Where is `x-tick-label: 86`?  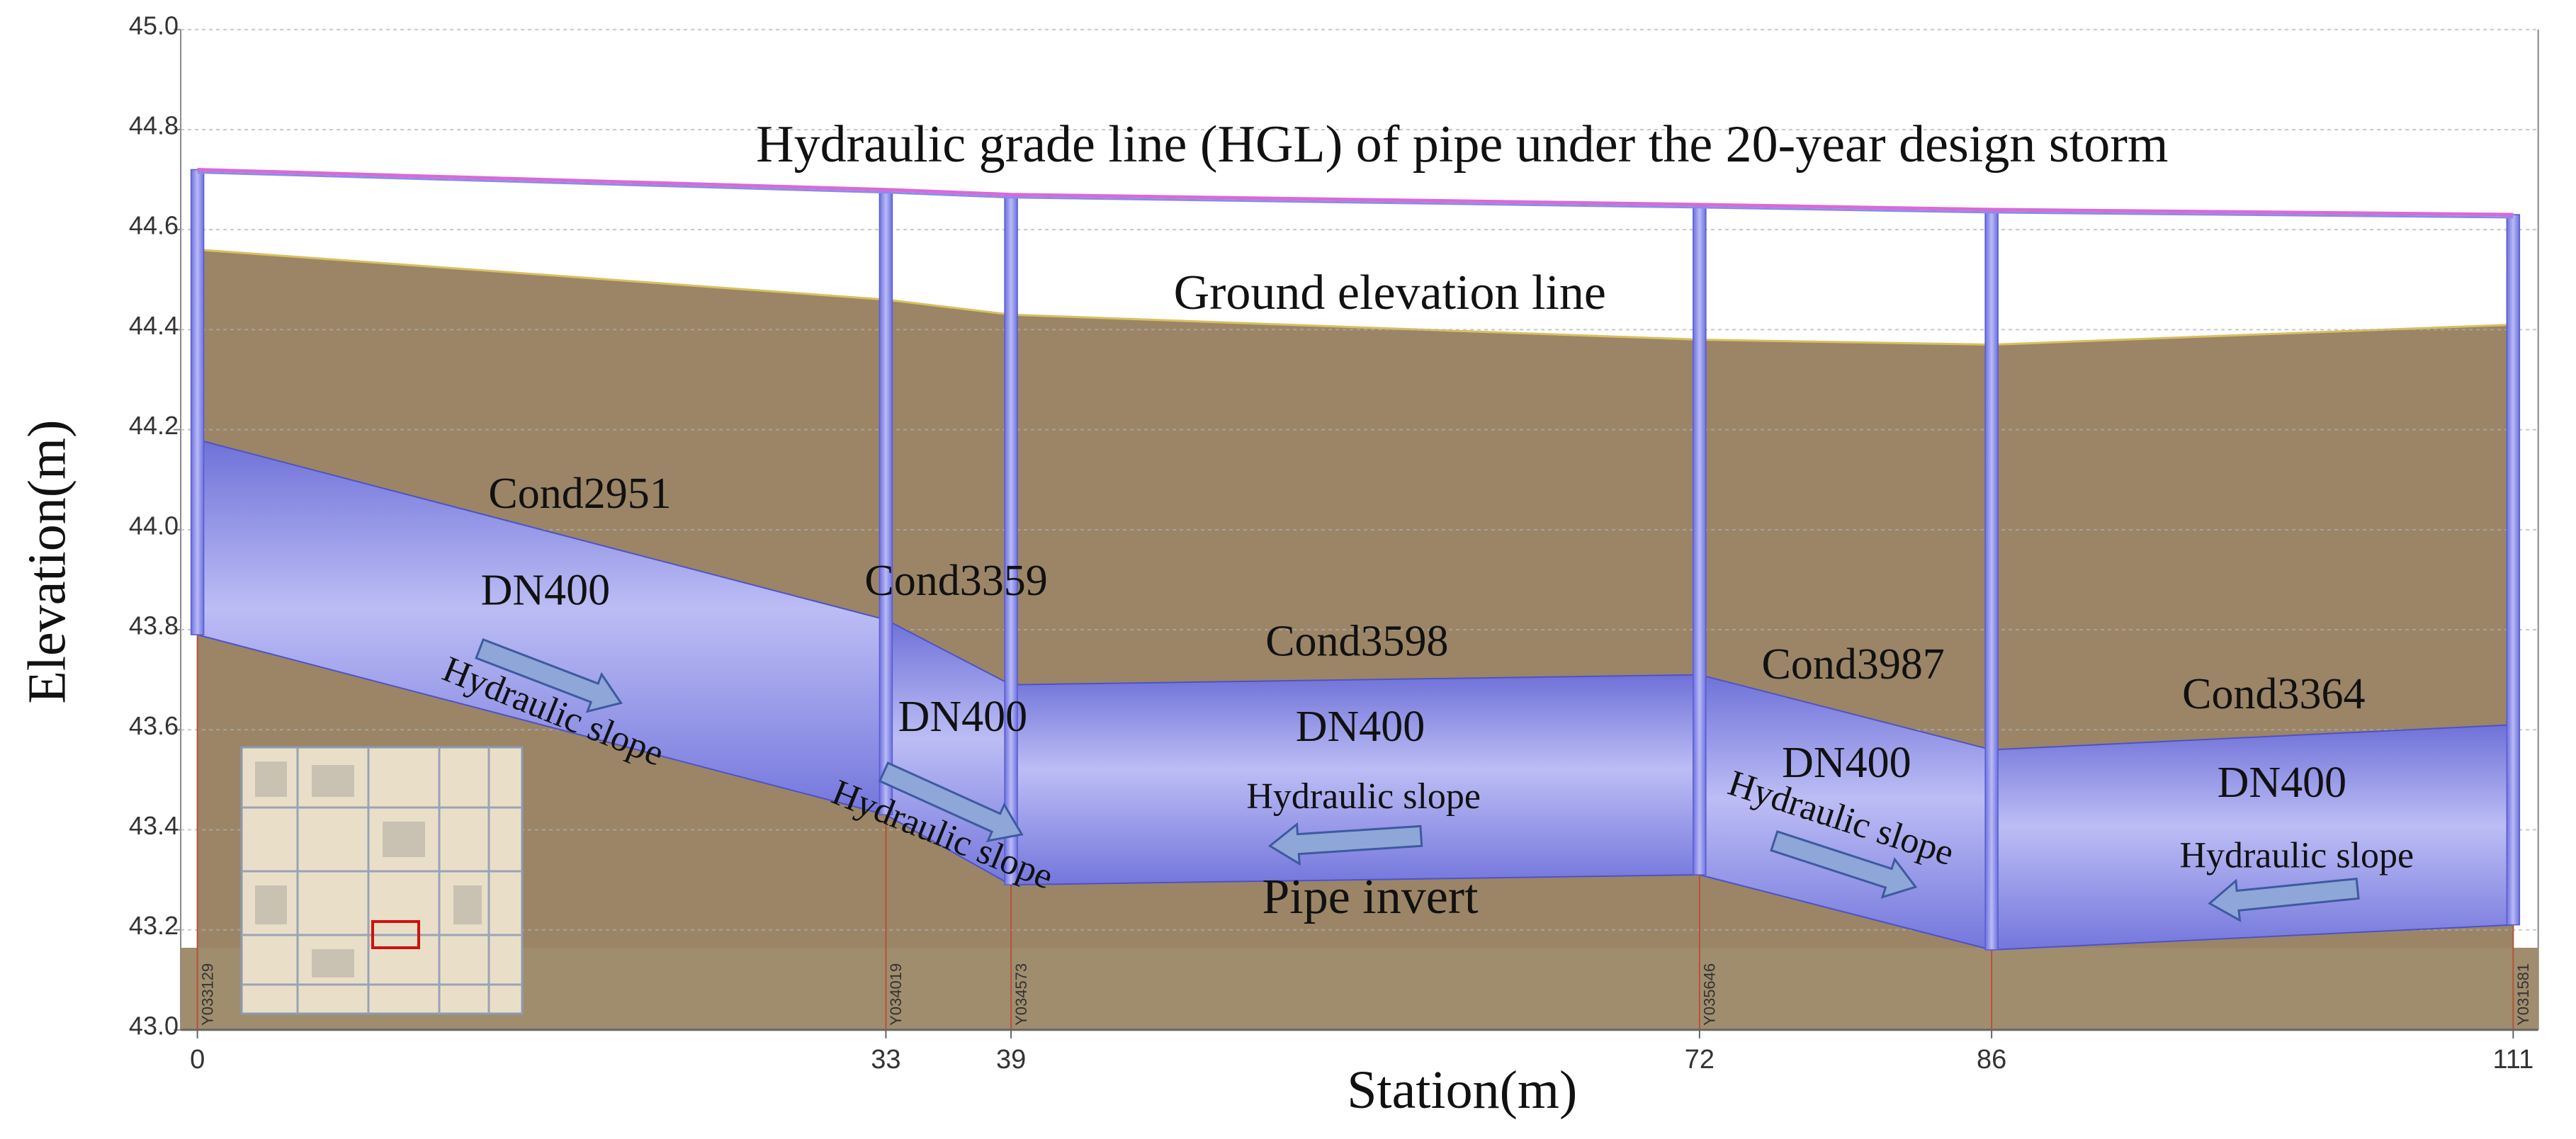
x-tick-label: 86 is located at coordinates (1991, 1060).